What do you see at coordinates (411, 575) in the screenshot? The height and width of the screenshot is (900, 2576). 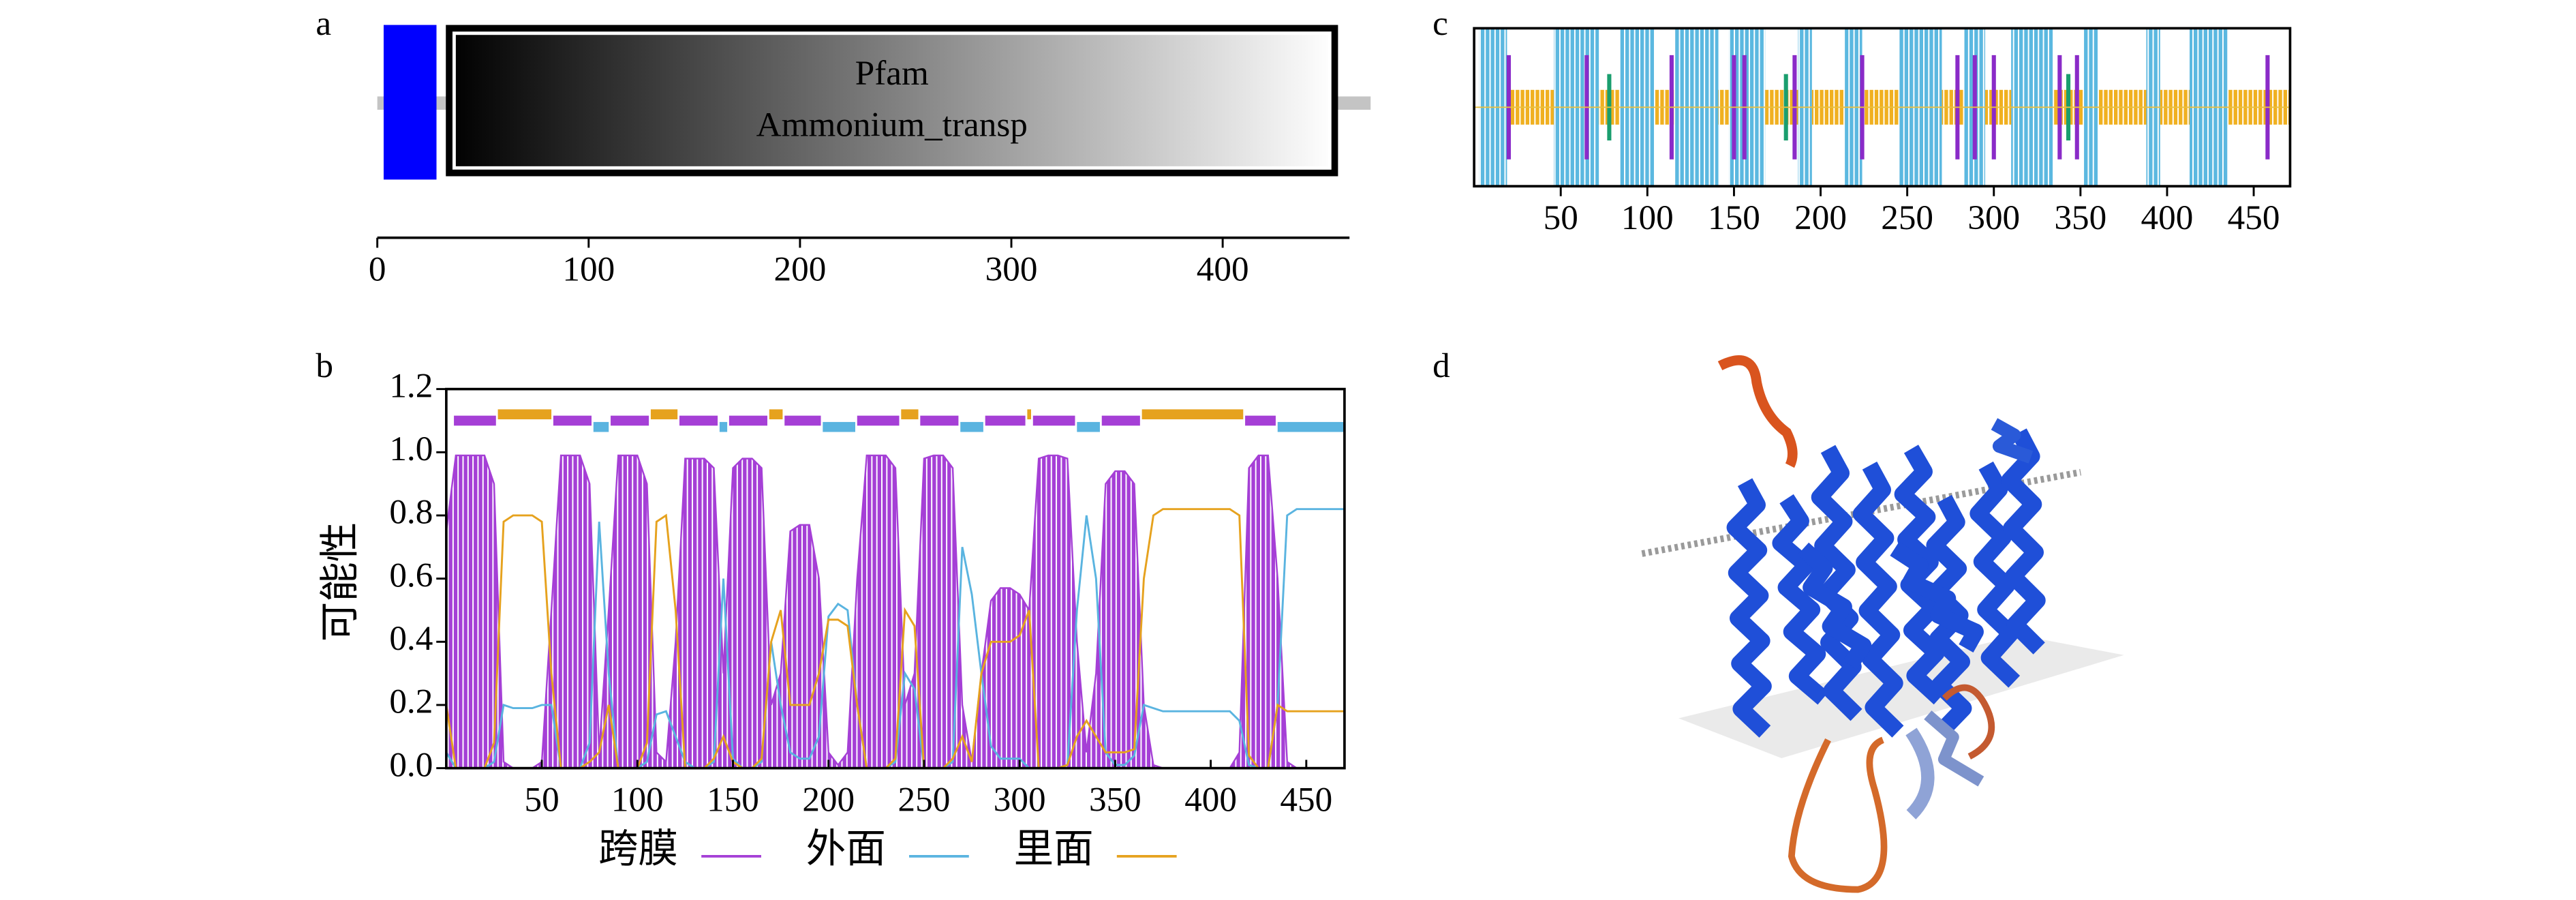 I see `y-tick-label: 0.6` at bounding box center [411, 575].